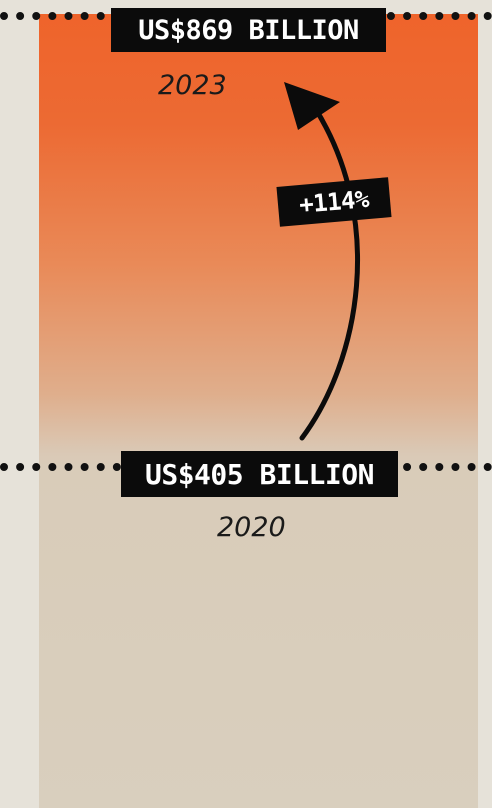 The width and height of the screenshot is (492, 808). I want to click on value-label-2023: US$869 BILLION, so click(248, 30).